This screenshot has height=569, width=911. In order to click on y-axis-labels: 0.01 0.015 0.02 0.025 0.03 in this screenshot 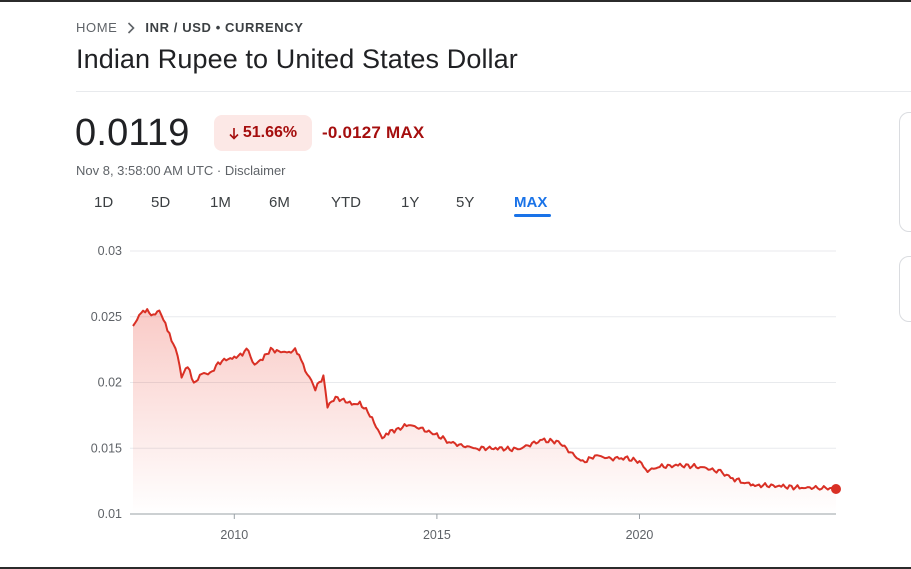, I will do `click(106, 382)`.